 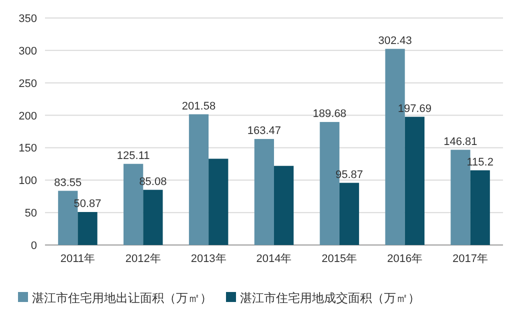 What do you see at coordinates (274, 259) in the screenshot?
I see `x-tick-label: 2014年` at bounding box center [274, 259].